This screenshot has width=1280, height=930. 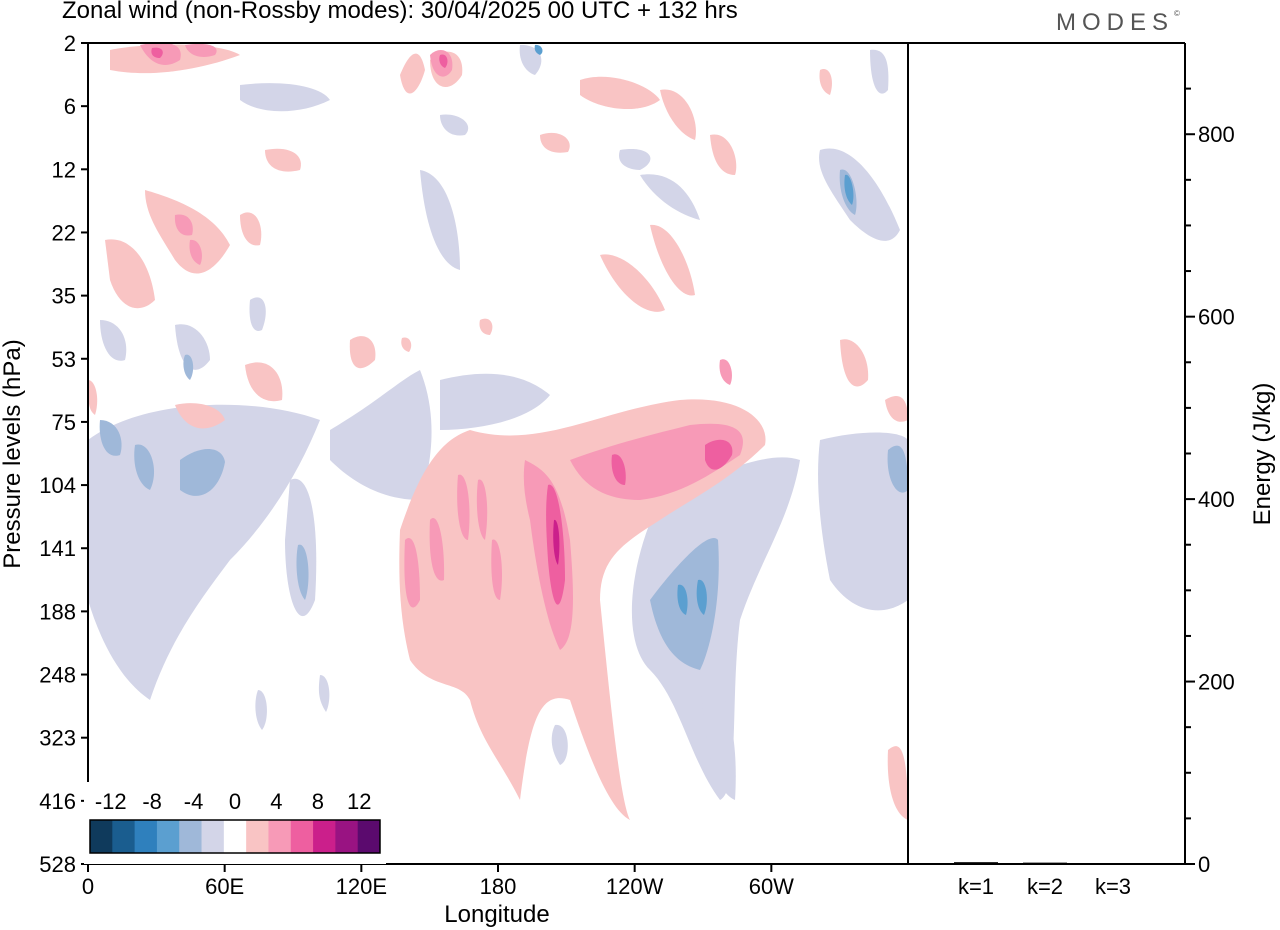 What do you see at coordinates (1216, 134) in the screenshot?
I see `energy-tick-label: 800` at bounding box center [1216, 134].